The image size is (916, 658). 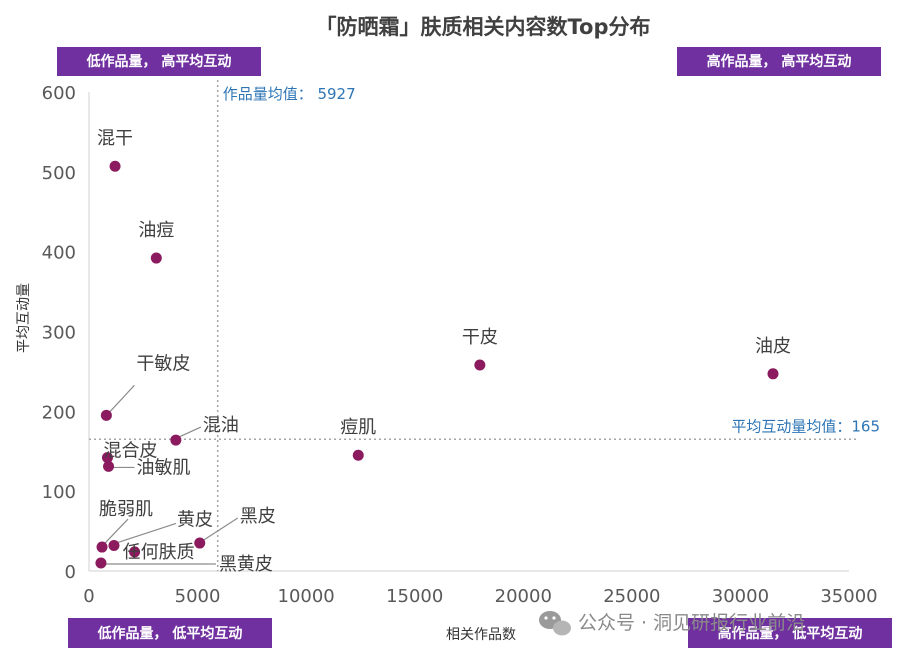 I want to click on x-tick-label: 20000, so click(x=523, y=596).